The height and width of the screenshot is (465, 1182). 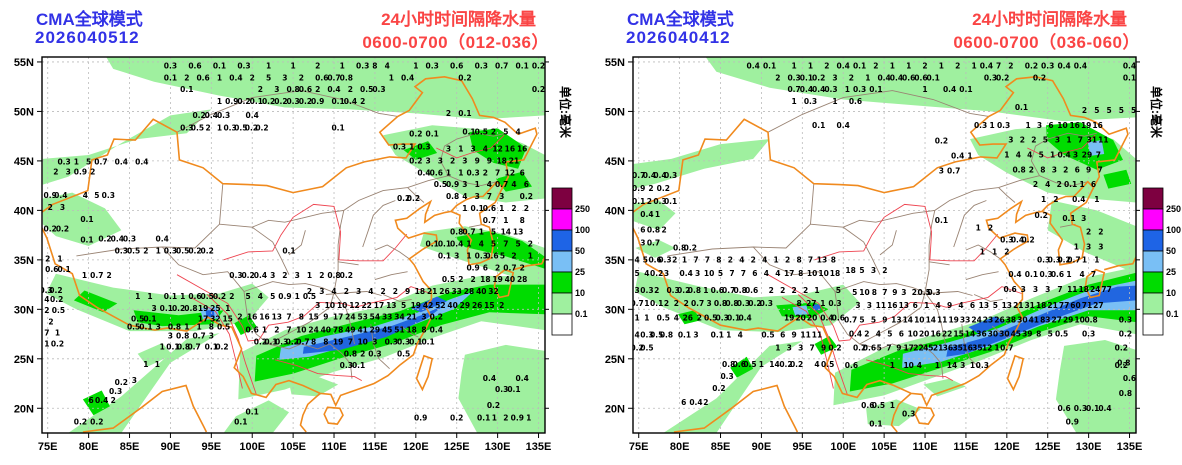 What do you see at coordinates (972, 305) in the screenshot?
I see `svg-text: 6` at bounding box center [972, 305].